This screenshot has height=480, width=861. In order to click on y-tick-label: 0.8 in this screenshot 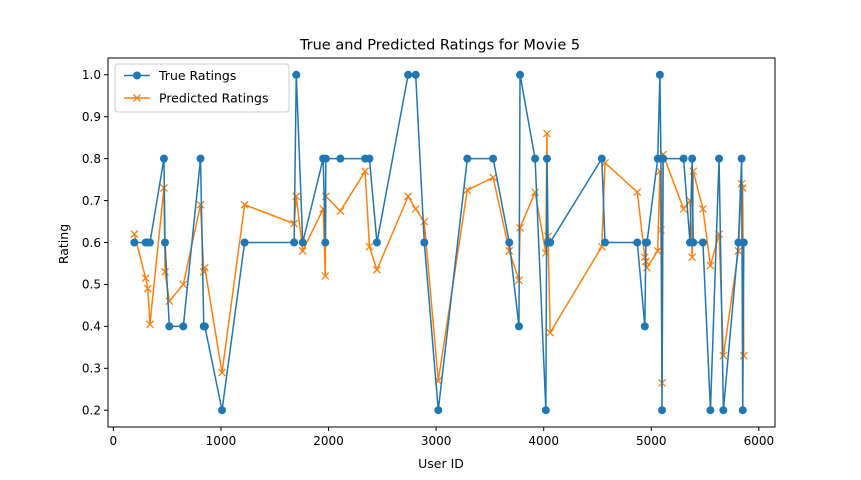, I will do `click(91, 159)`.